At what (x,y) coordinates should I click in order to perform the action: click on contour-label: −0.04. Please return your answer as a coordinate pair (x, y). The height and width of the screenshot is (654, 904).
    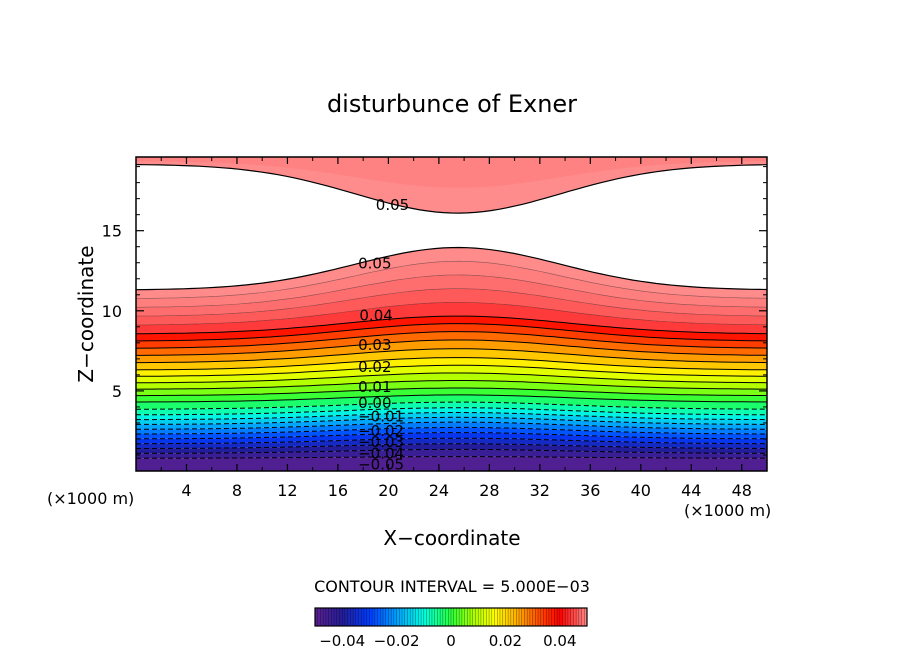
    Looking at the image, I should click on (381, 453).